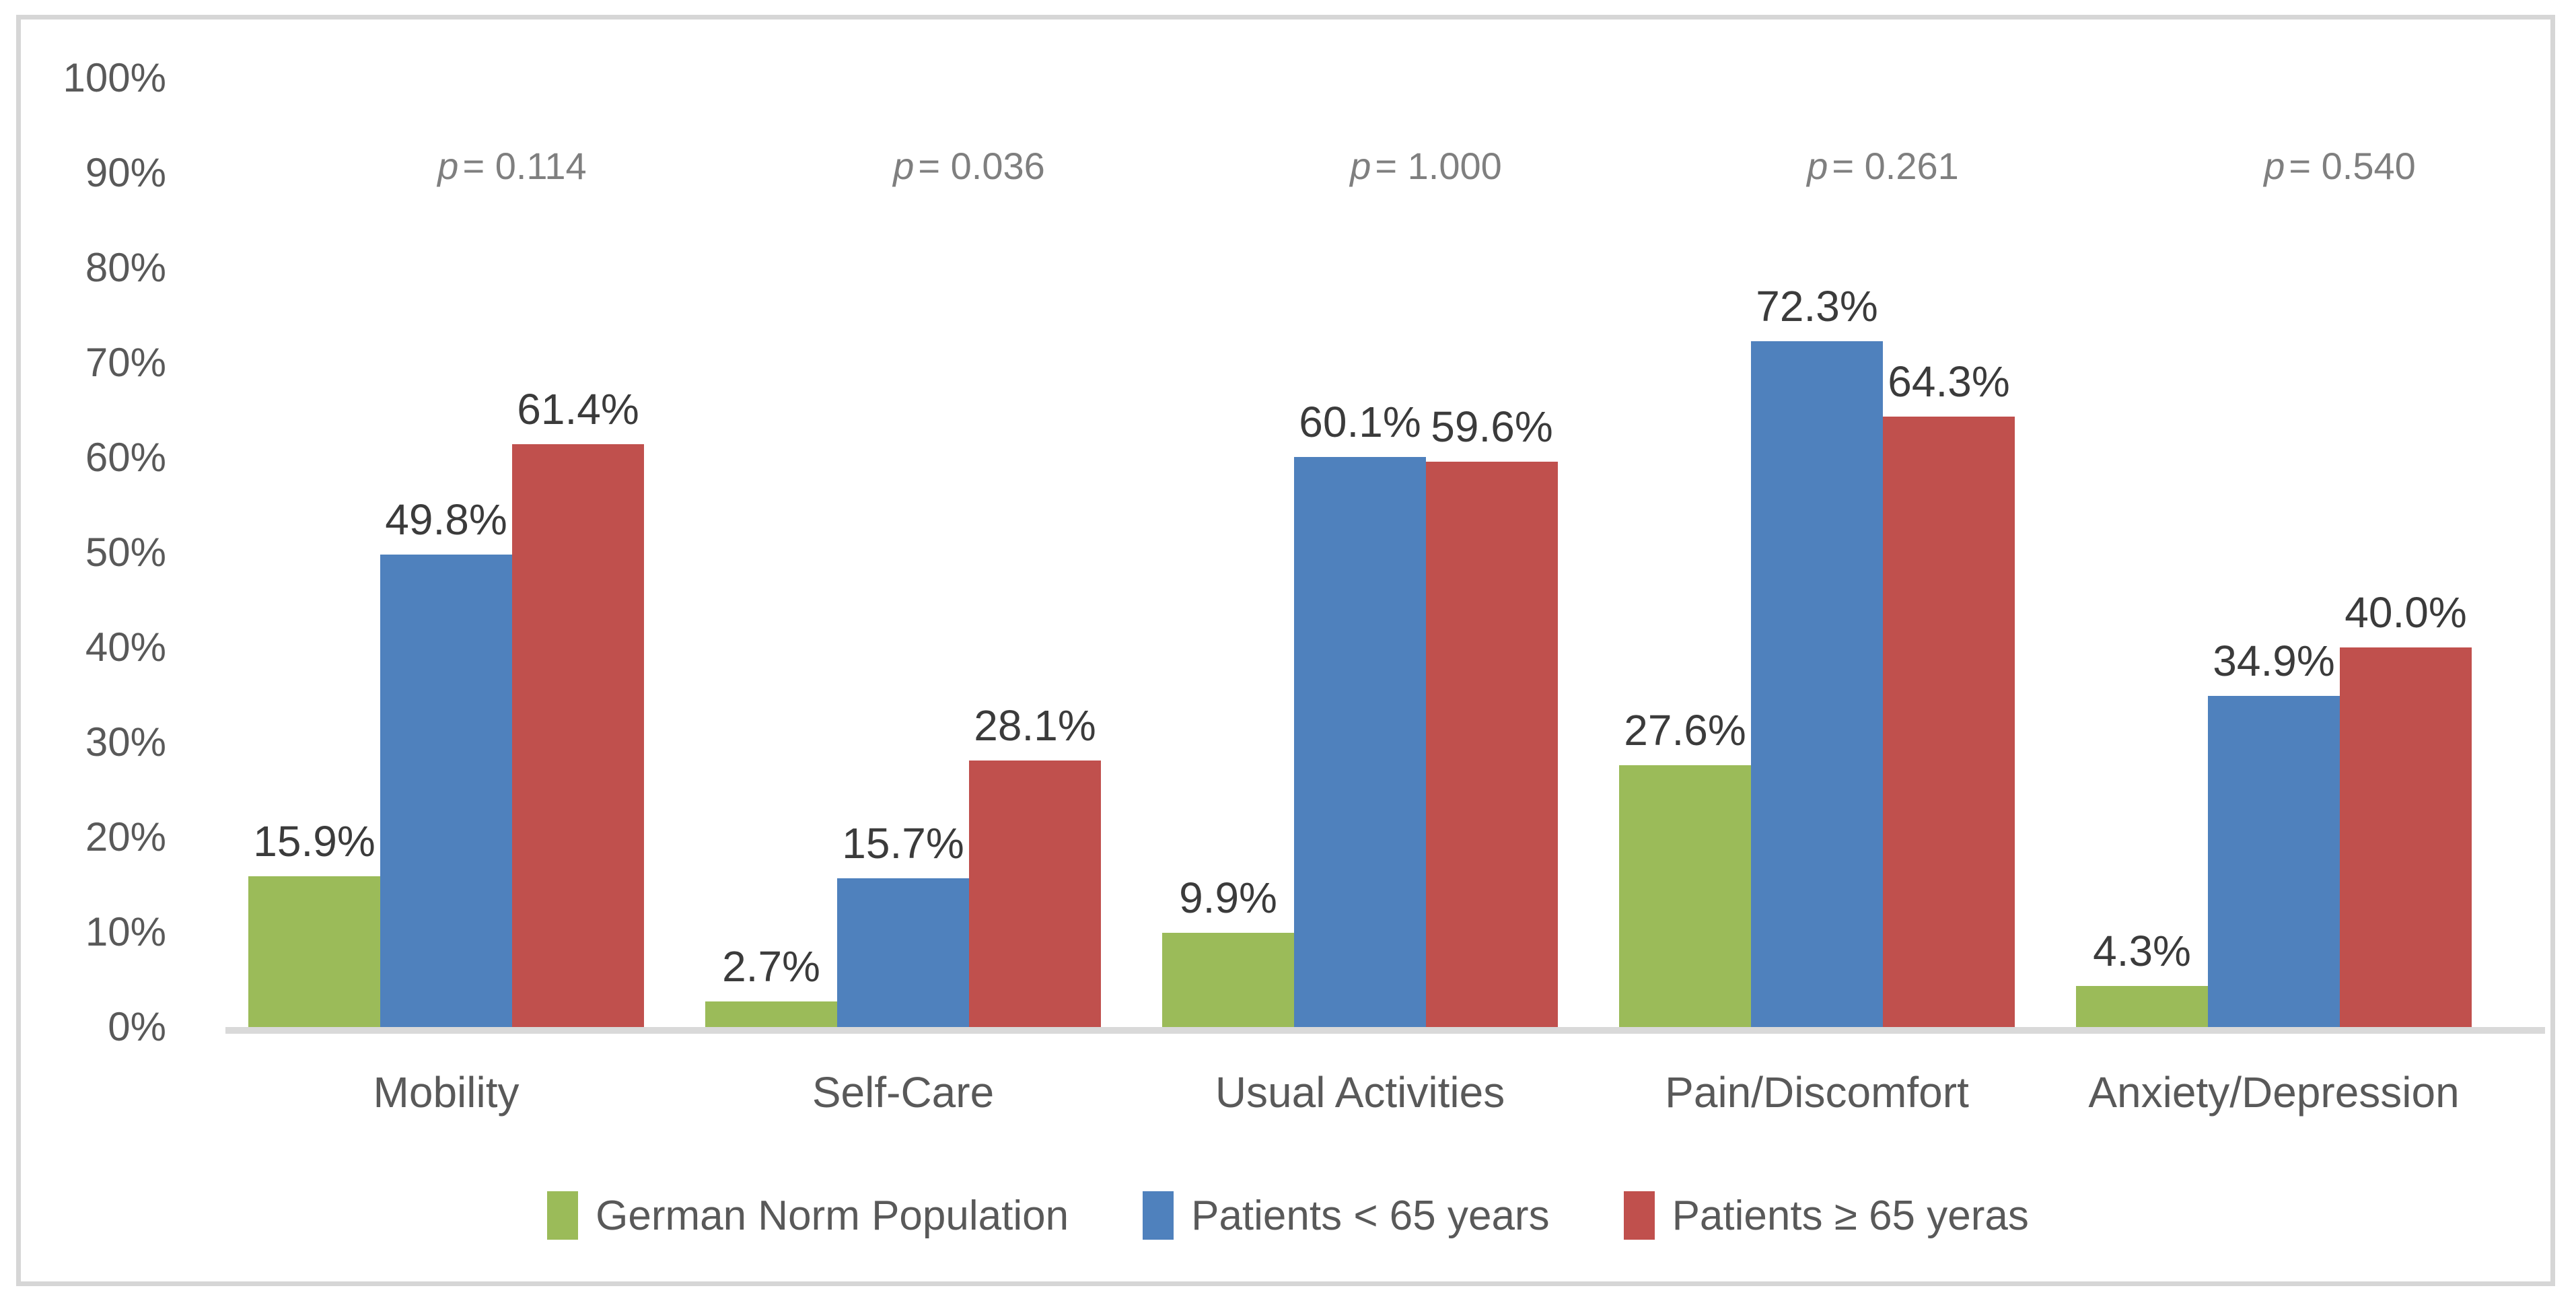 This screenshot has width=2576, height=1307. What do you see at coordinates (2406, 612) in the screenshot?
I see `bar-value-label: 40.0%` at bounding box center [2406, 612].